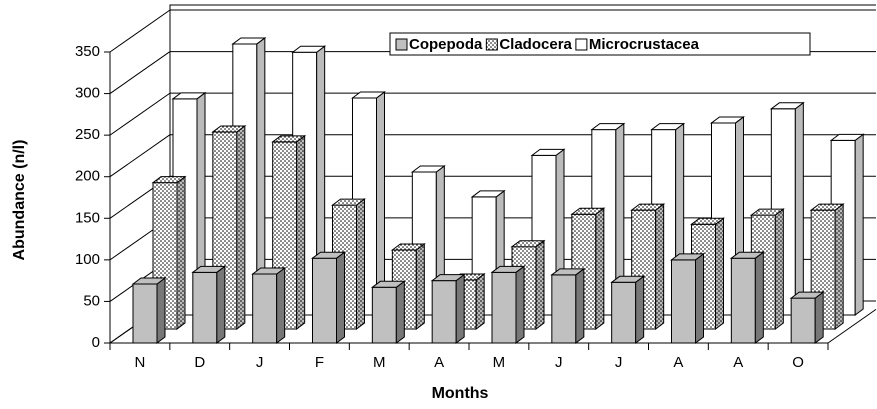 The height and width of the screenshot is (409, 877). What do you see at coordinates (535, 44) in the screenshot?
I see `legend-label: Cladocera` at bounding box center [535, 44].